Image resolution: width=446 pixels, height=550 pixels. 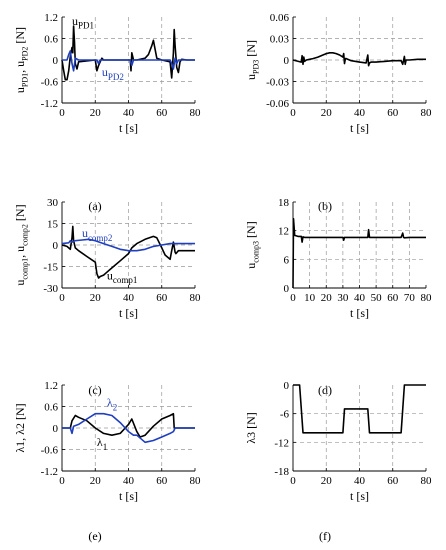 I want to click on panel-caption: (e), so click(x=94, y=536).